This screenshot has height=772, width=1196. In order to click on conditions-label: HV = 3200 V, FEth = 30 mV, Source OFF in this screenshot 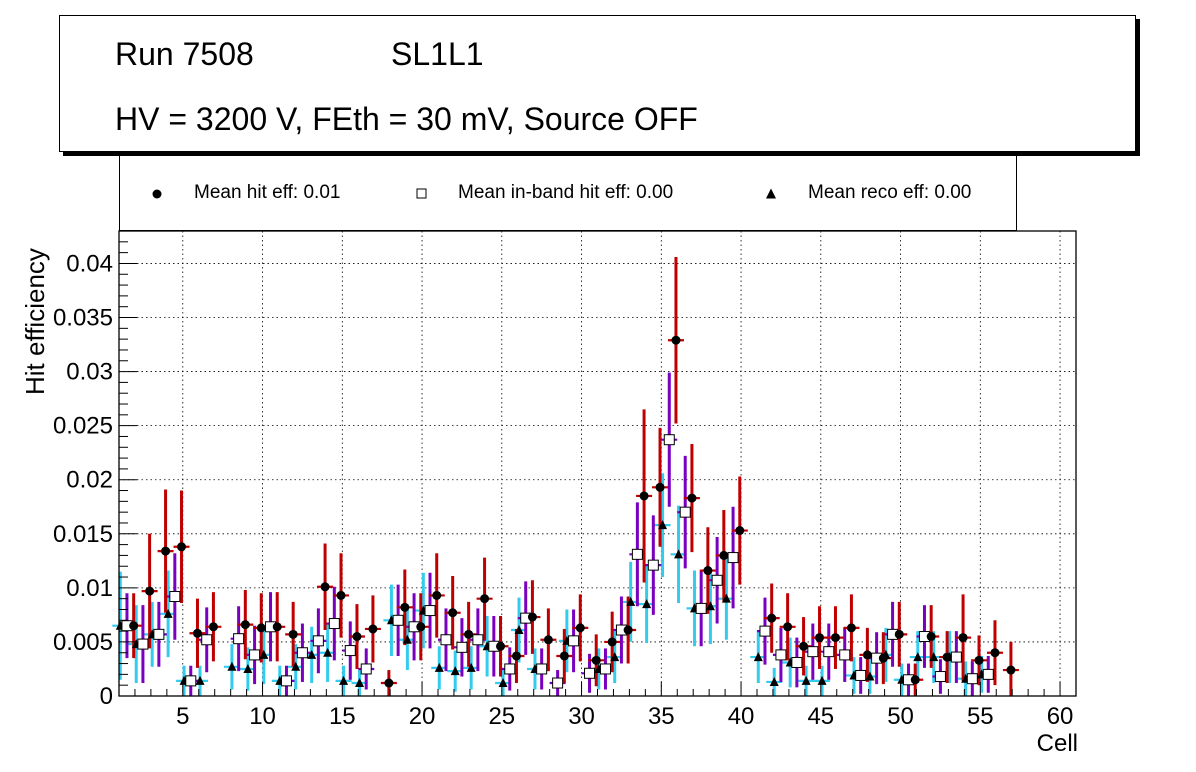, I will do `click(406, 119)`.